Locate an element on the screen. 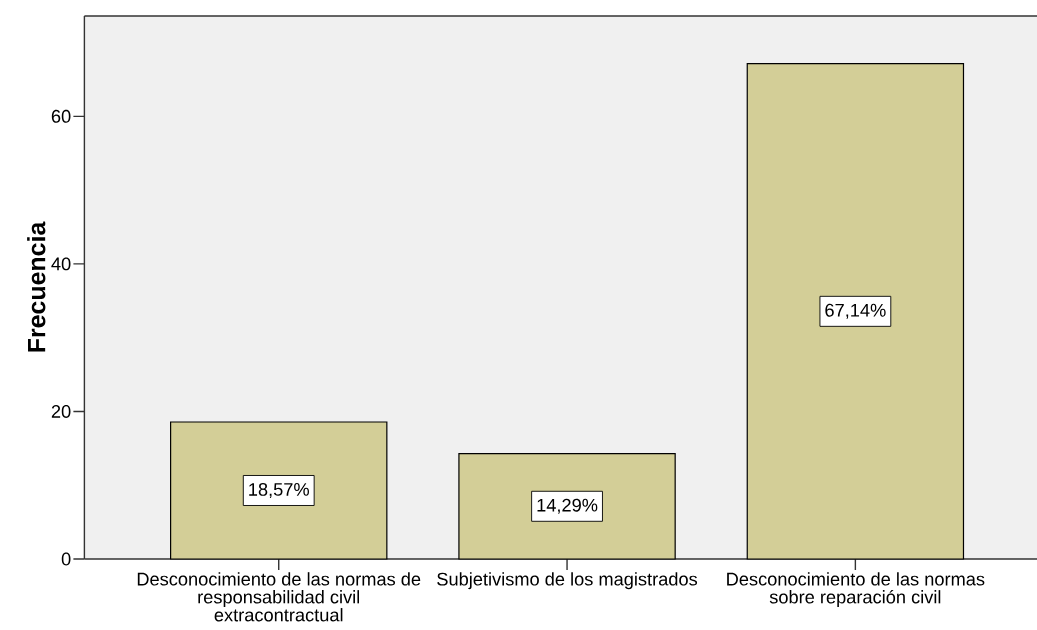 The width and height of the screenshot is (1037, 630). data-label: 67,14% is located at coordinates (855, 311).